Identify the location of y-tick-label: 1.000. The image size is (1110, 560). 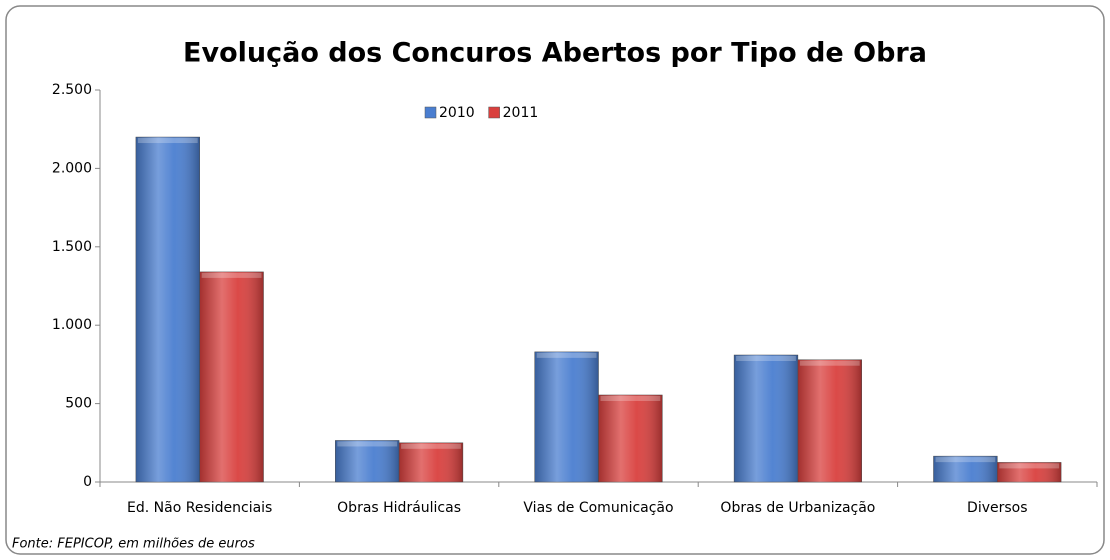
(72, 325).